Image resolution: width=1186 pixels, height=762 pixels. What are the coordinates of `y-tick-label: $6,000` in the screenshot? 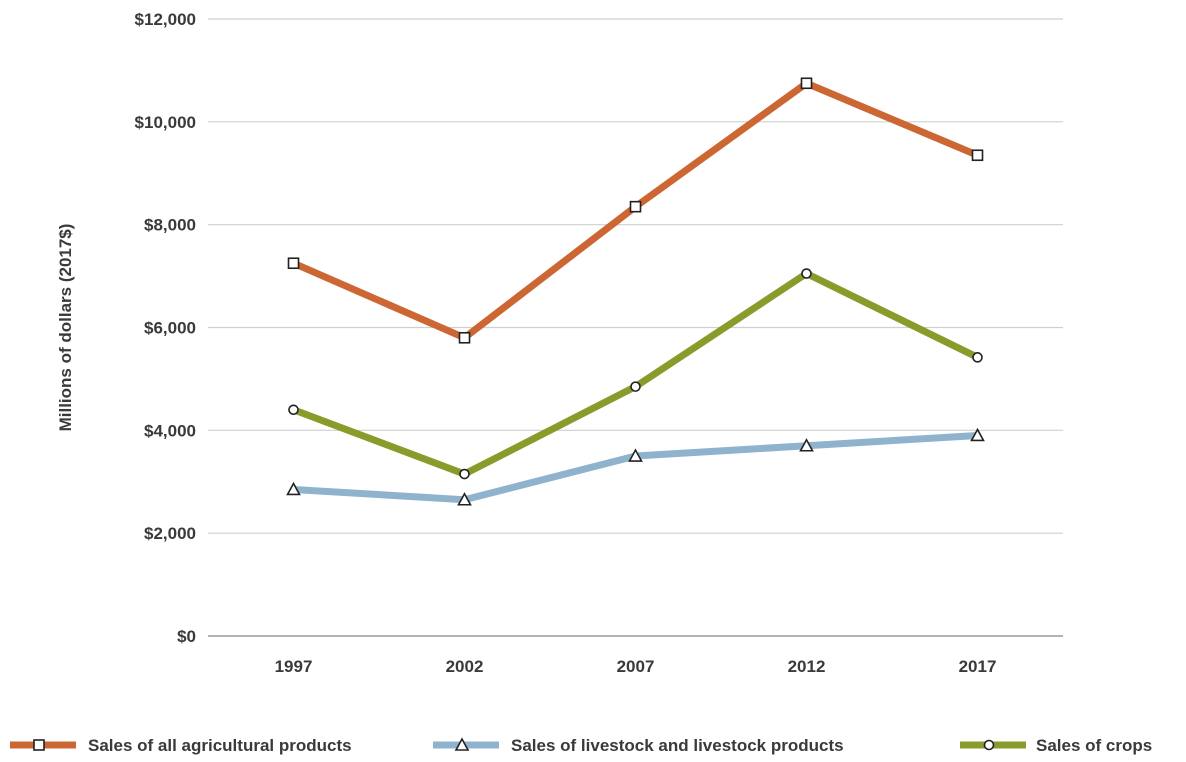 It's located at (170, 328).